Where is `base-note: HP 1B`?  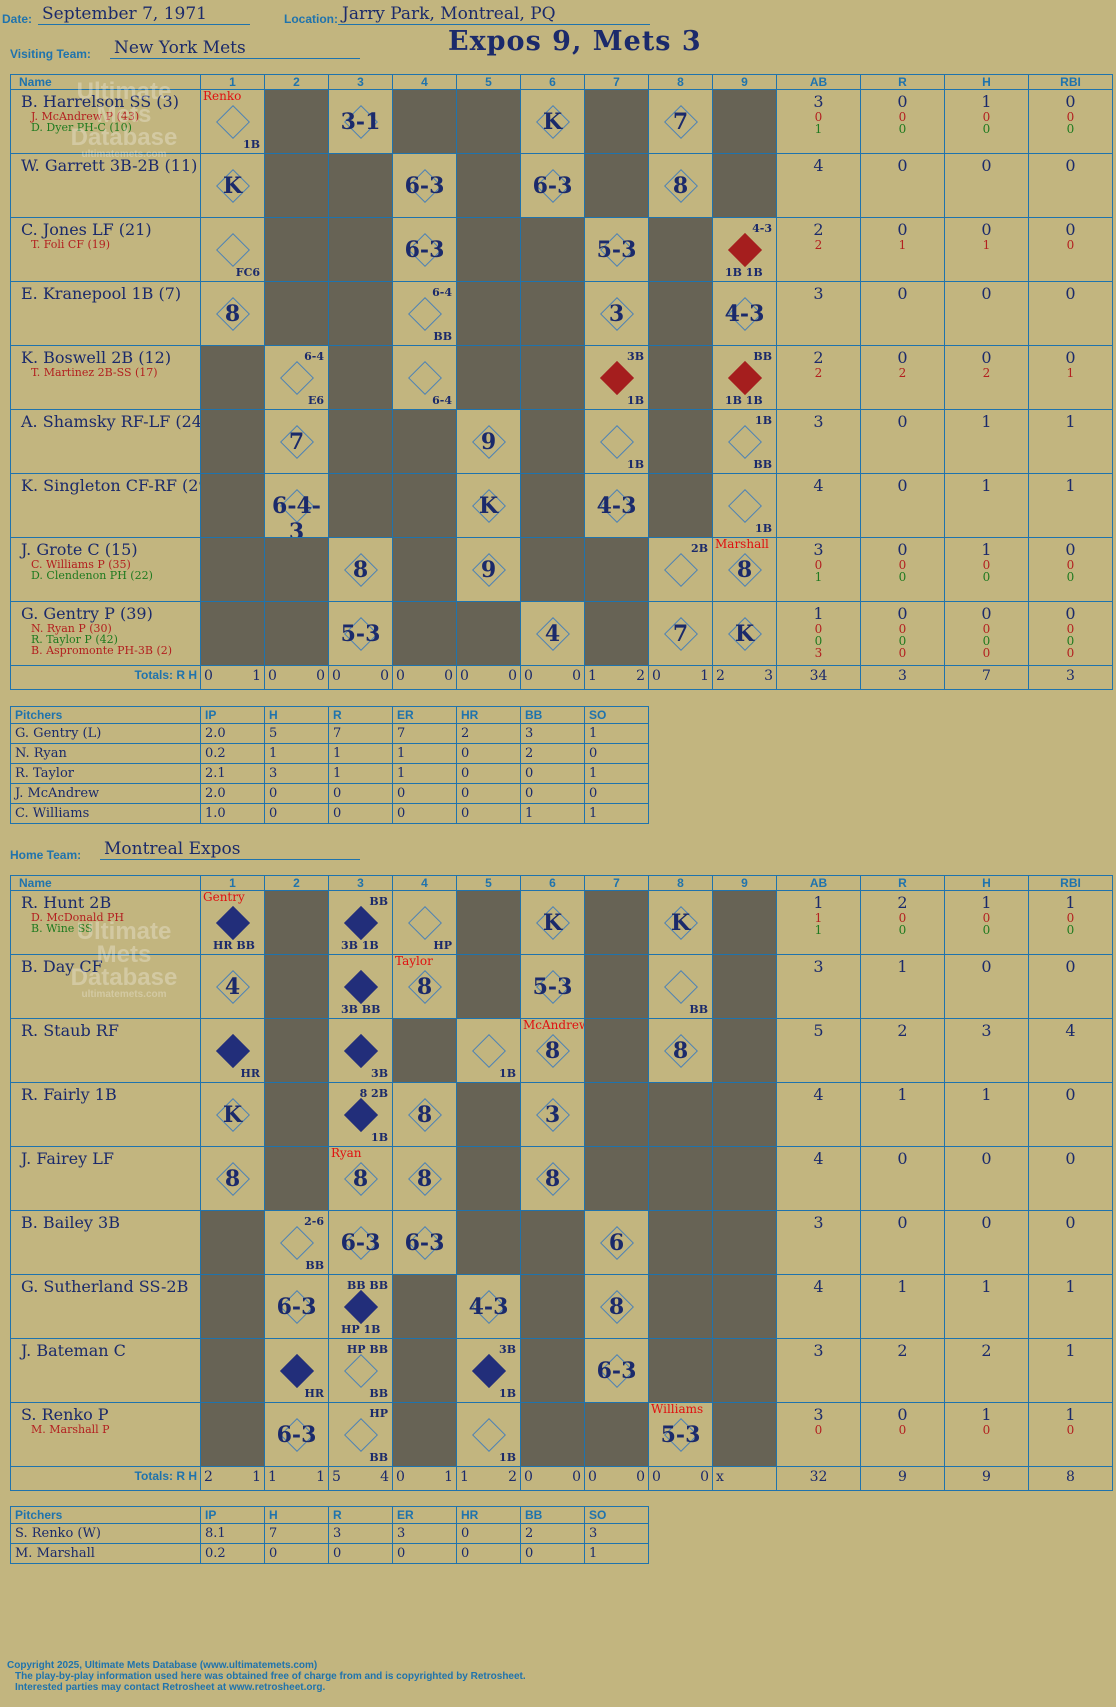
base-note: HP 1B is located at coordinates (361, 1329).